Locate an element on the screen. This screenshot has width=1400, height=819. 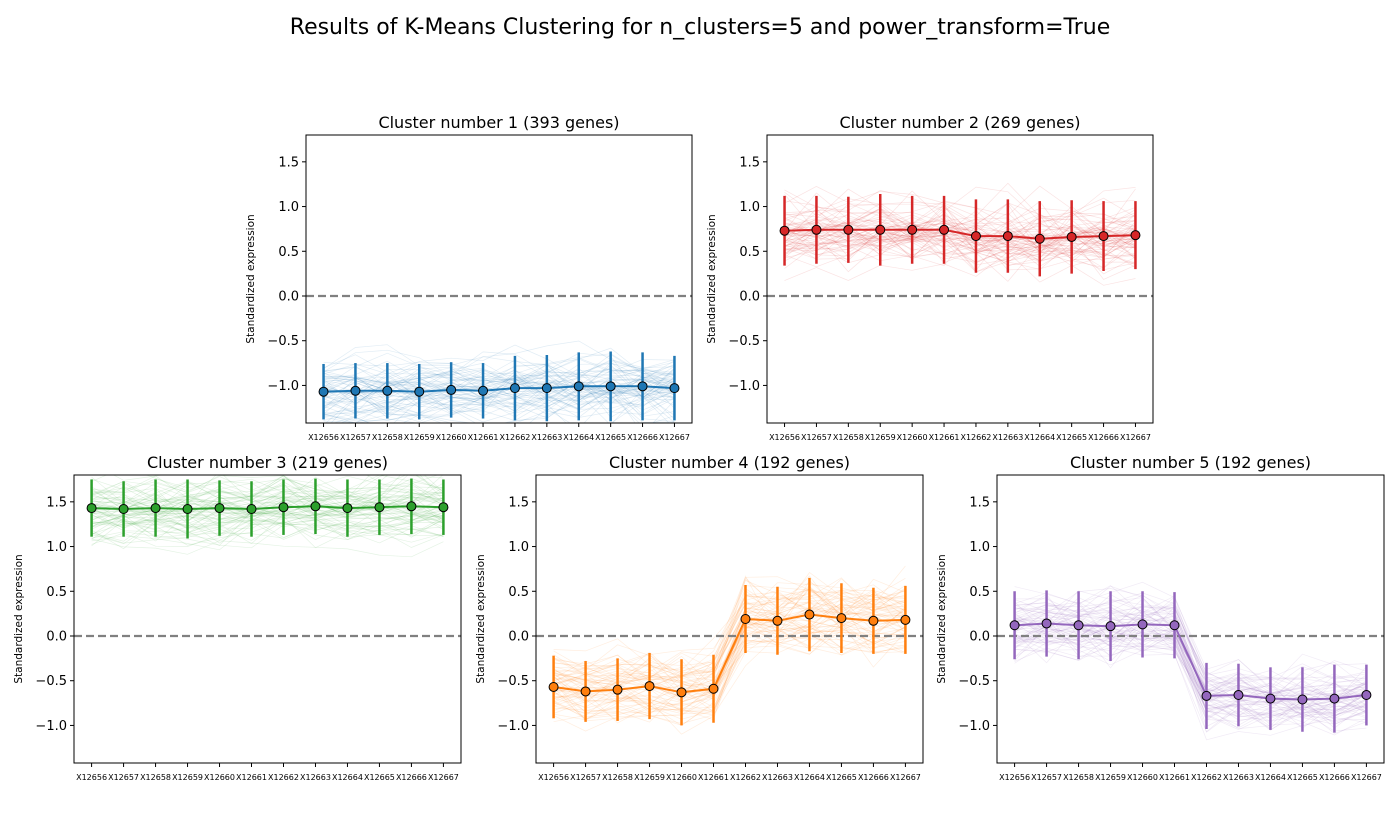
x-tick-label: X12664 is located at coordinates (347, 777).